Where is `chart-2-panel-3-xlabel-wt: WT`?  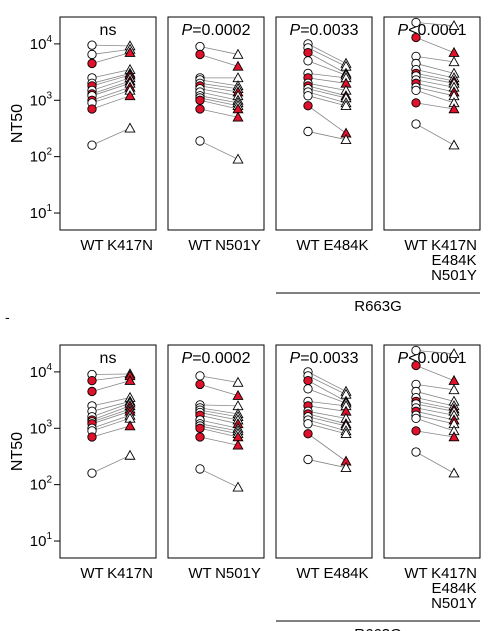 chart-2-panel-3-xlabel-wt: WT is located at coordinates (307, 573).